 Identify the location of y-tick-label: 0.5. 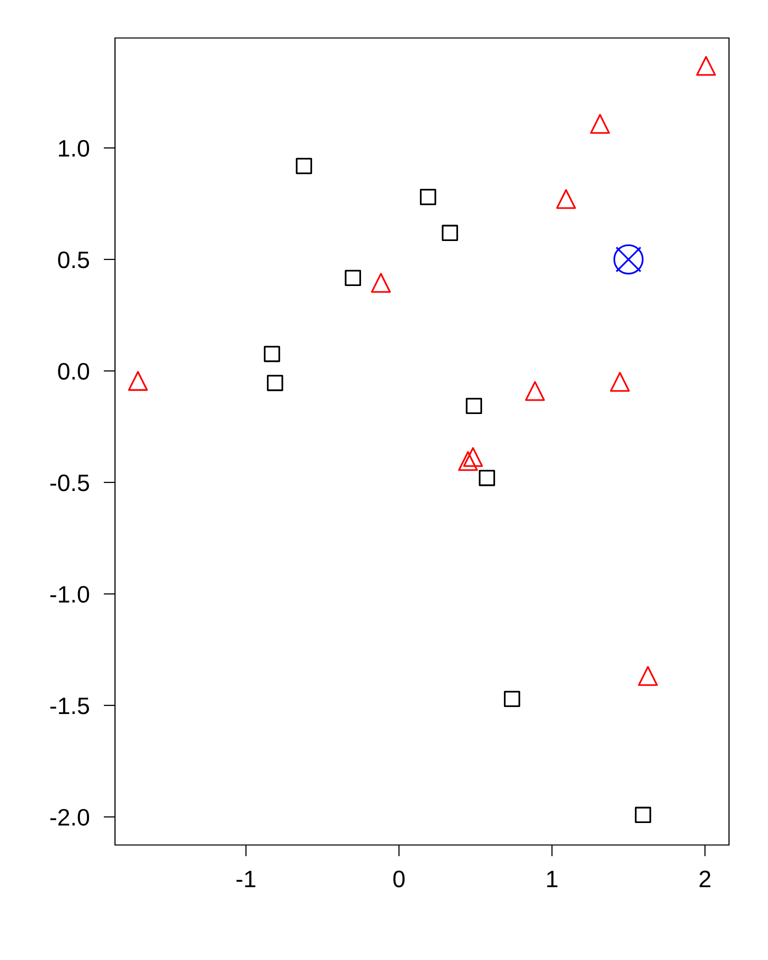
(74, 259).